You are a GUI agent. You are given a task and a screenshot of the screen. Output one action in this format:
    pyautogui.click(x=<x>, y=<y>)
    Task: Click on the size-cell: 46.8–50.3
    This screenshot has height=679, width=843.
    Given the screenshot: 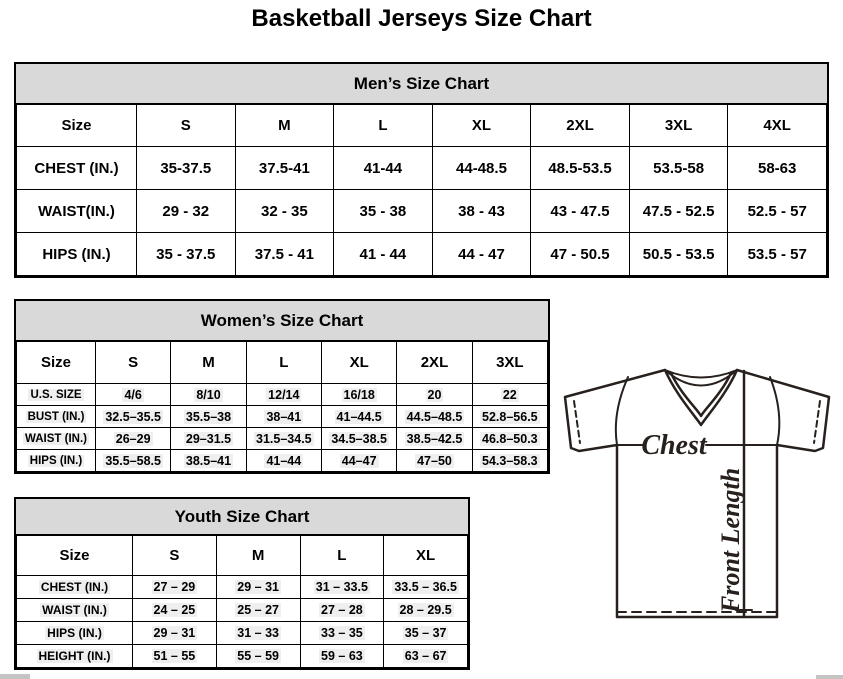 What is the action you would take?
    pyautogui.click(x=510, y=438)
    